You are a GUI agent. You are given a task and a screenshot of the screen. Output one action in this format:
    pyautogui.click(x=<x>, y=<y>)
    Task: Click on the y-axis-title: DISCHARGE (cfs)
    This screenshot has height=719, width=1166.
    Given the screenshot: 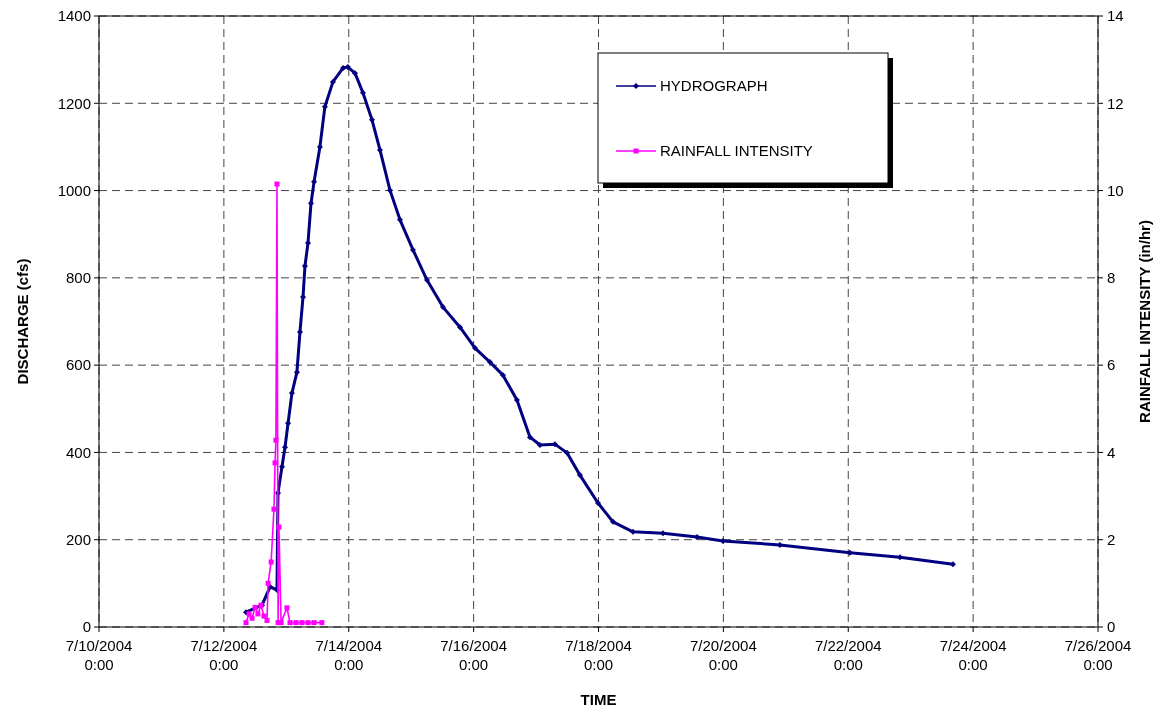 What is the action you would take?
    pyautogui.click(x=22, y=321)
    